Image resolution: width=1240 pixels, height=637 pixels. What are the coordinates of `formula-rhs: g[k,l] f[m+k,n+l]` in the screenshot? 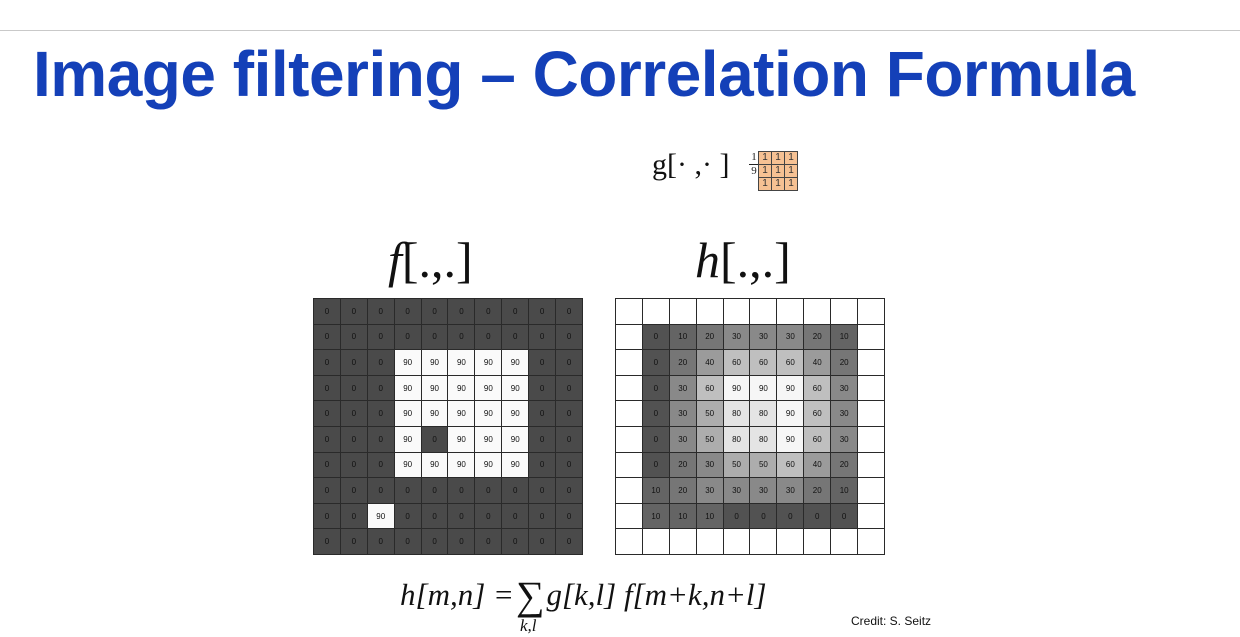 It's located at (656, 594).